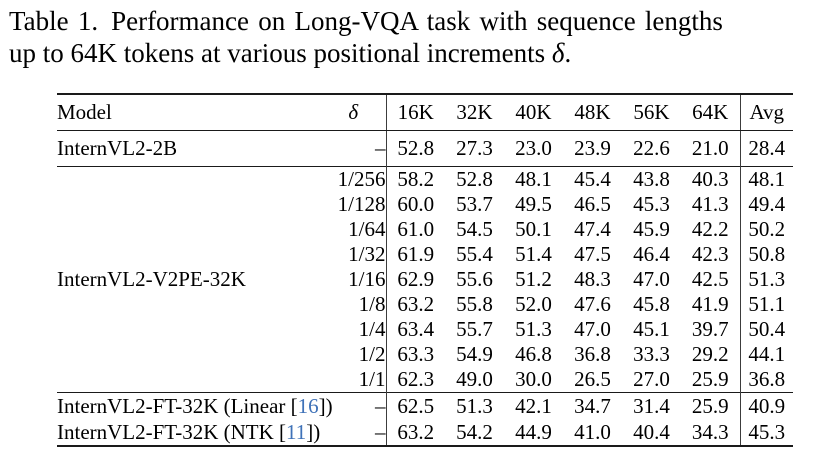  Describe the element at coordinates (766, 204) in the screenshot. I see `avg-cell: 49.4` at that location.